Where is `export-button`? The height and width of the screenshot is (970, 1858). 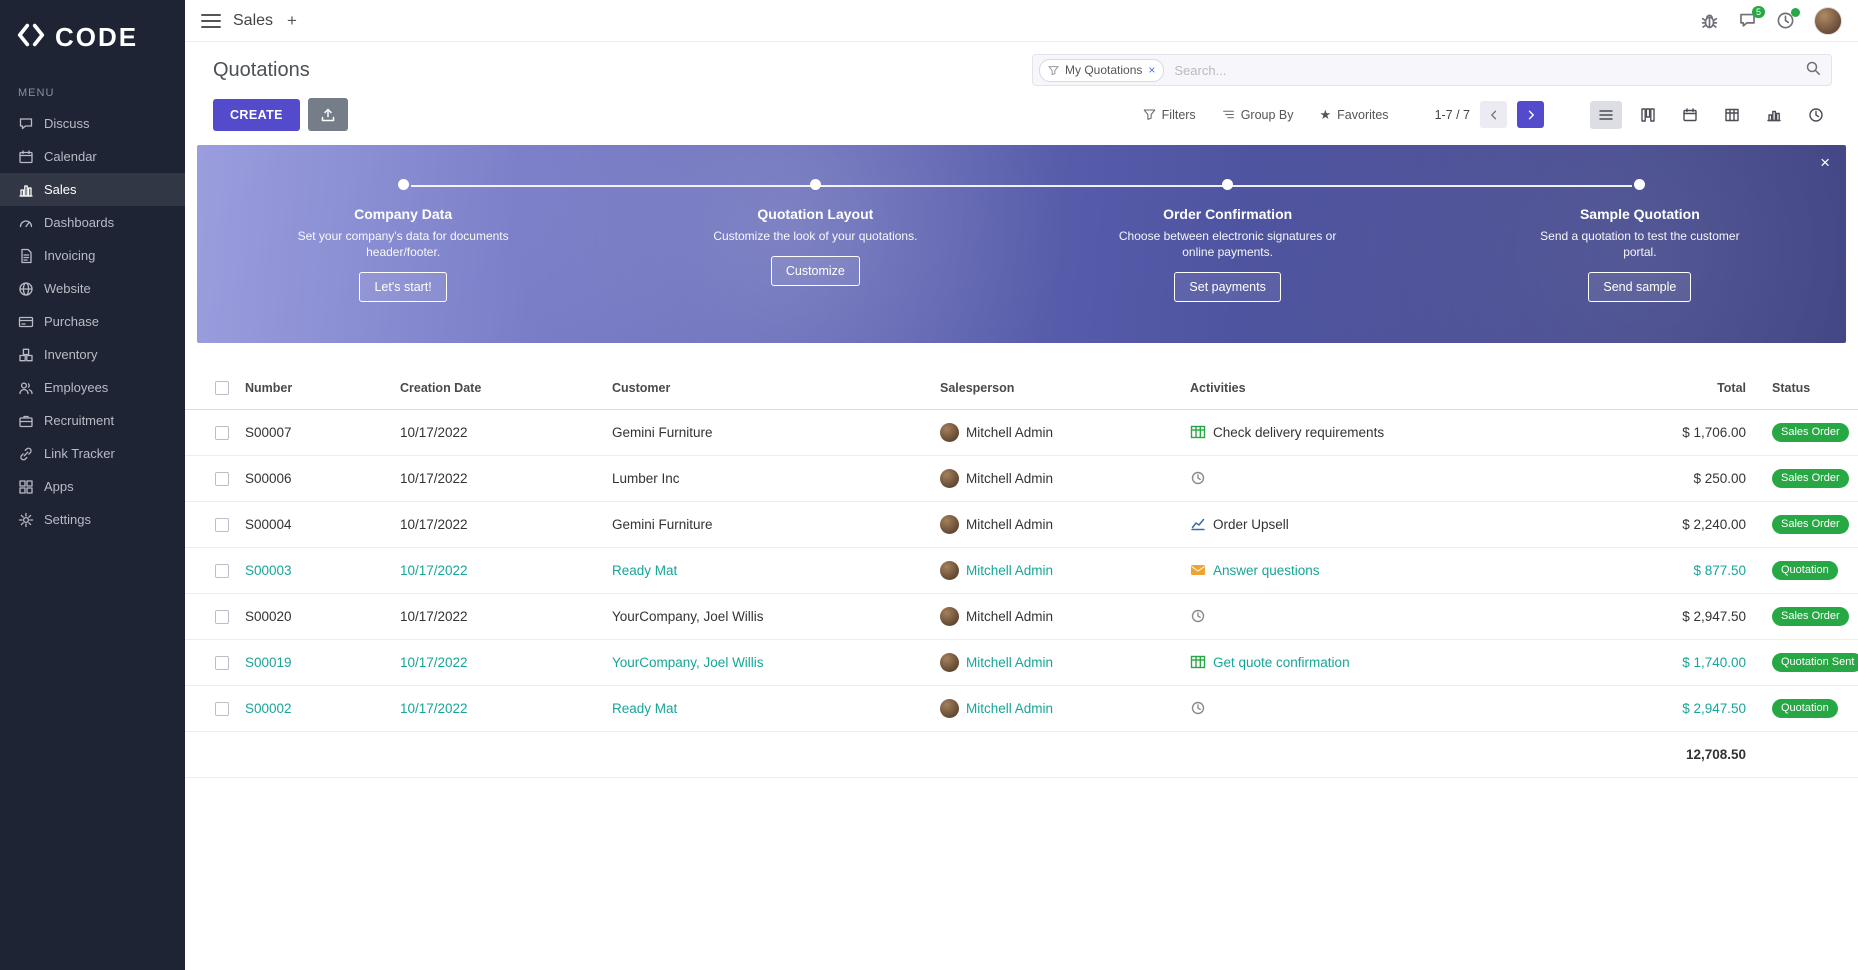
export-button is located at coordinates (327, 114).